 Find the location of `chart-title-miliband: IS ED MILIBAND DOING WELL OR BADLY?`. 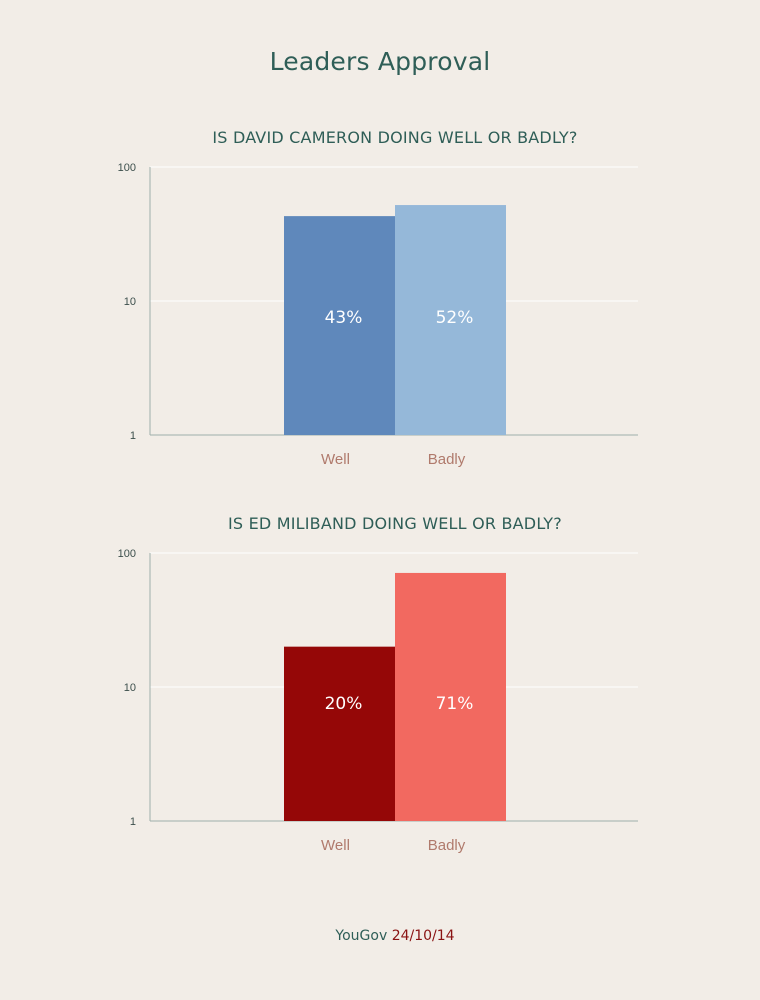

chart-title-miliband: IS ED MILIBAND DOING WELL OR BADLY? is located at coordinates (395, 523).